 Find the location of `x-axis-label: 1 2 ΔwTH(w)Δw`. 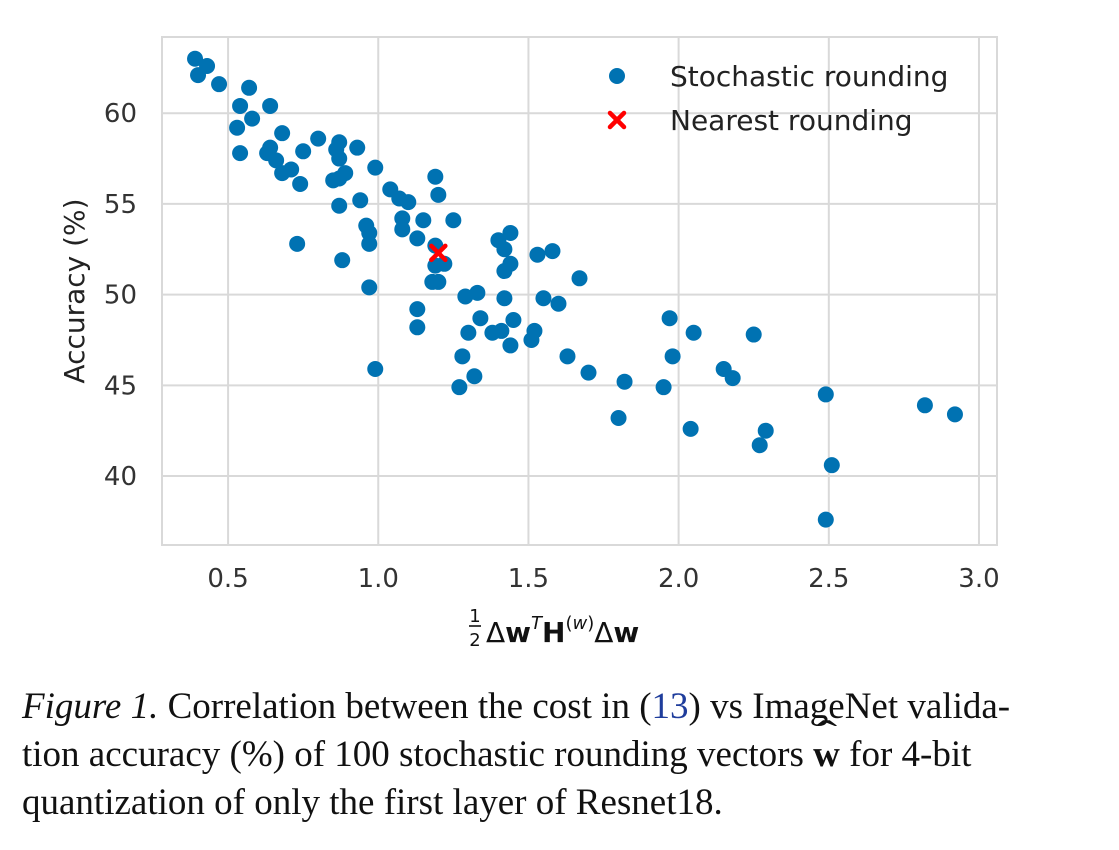

x-axis-label: 1 2 ΔwTH(w)Δw is located at coordinates (554, 628).